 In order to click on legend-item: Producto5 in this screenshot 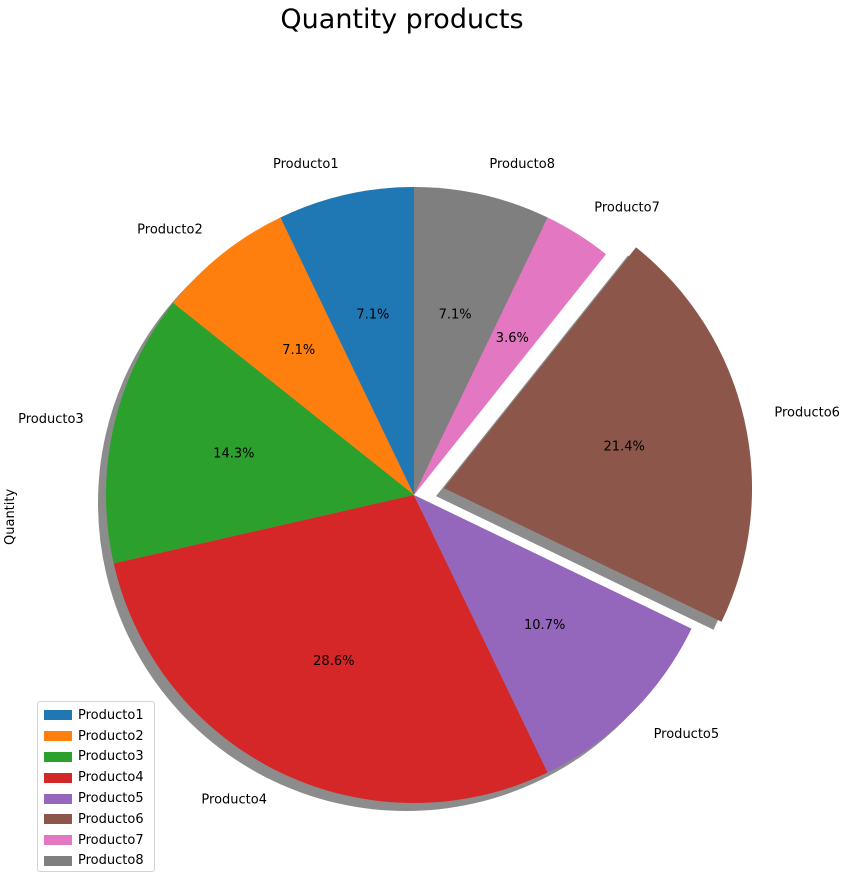, I will do `click(96, 798)`.